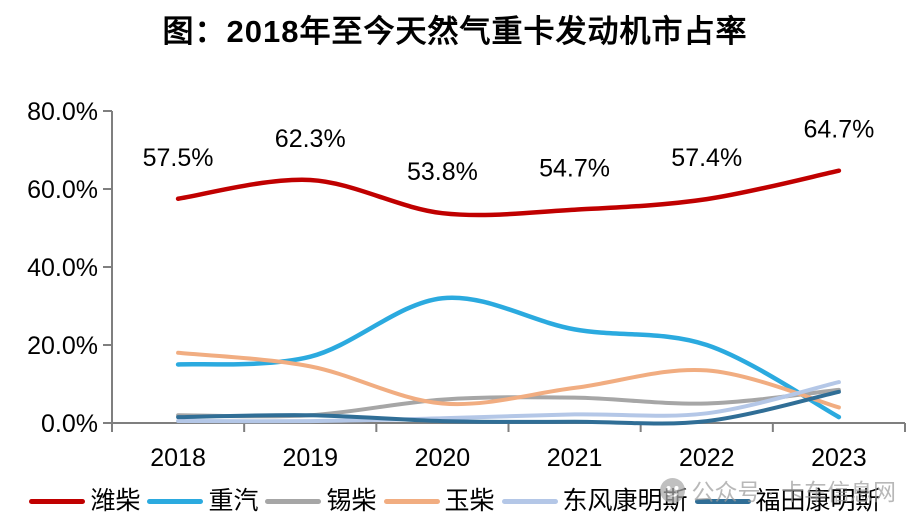  What do you see at coordinates (62, 346) in the screenshot?
I see `y-tick-label: 20.0%` at bounding box center [62, 346].